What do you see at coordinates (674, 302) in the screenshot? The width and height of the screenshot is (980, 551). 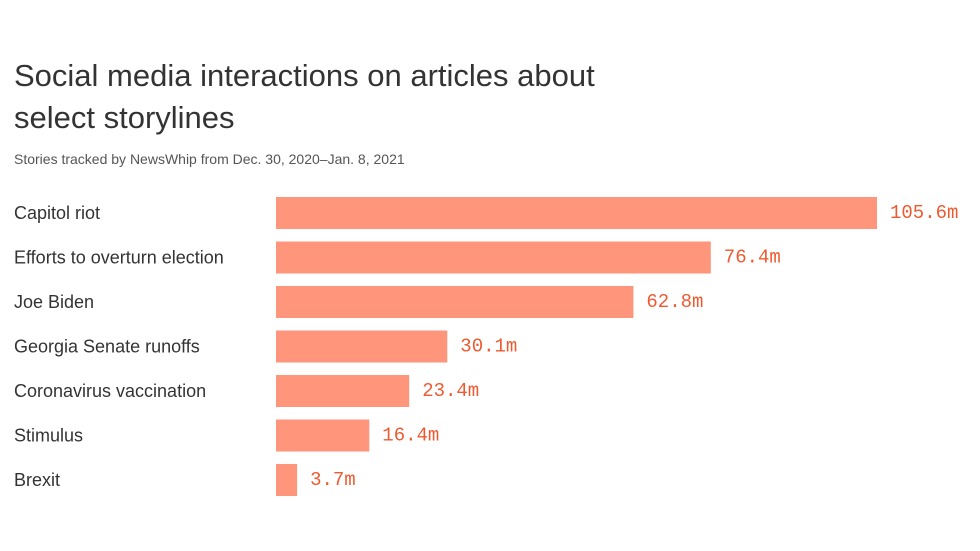 I see `value-label: 62.8m` at bounding box center [674, 302].